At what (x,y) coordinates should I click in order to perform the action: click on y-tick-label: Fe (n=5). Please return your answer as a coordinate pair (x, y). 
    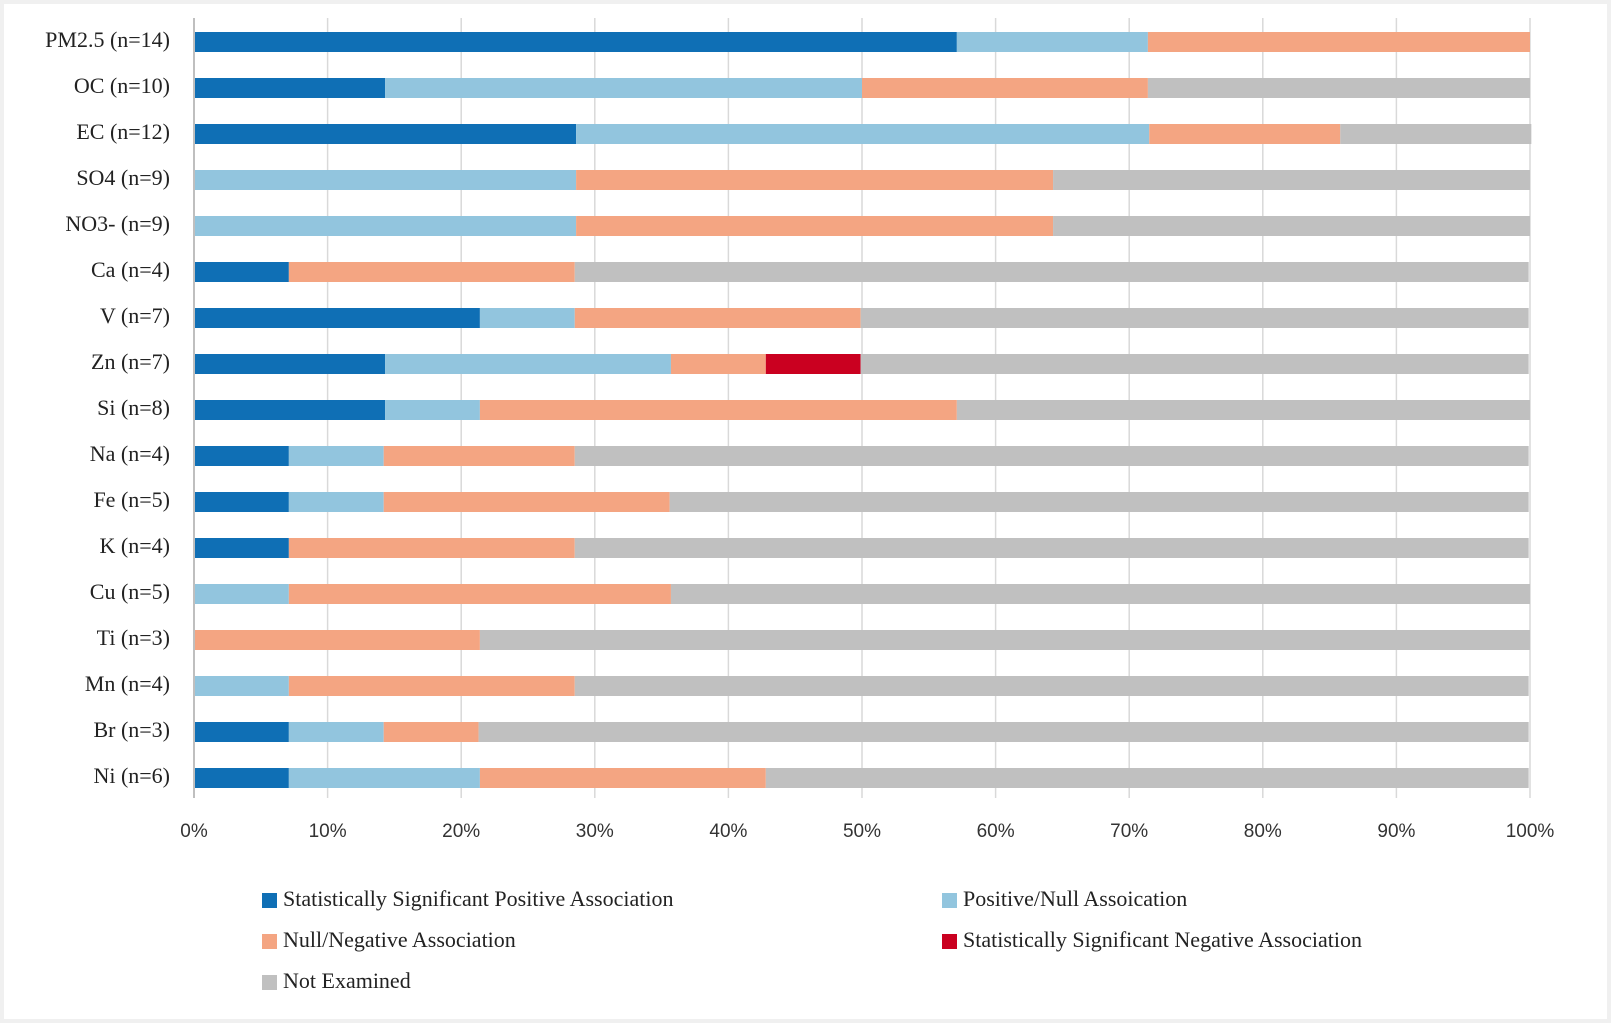
    Looking at the image, I should click on (131, 499).